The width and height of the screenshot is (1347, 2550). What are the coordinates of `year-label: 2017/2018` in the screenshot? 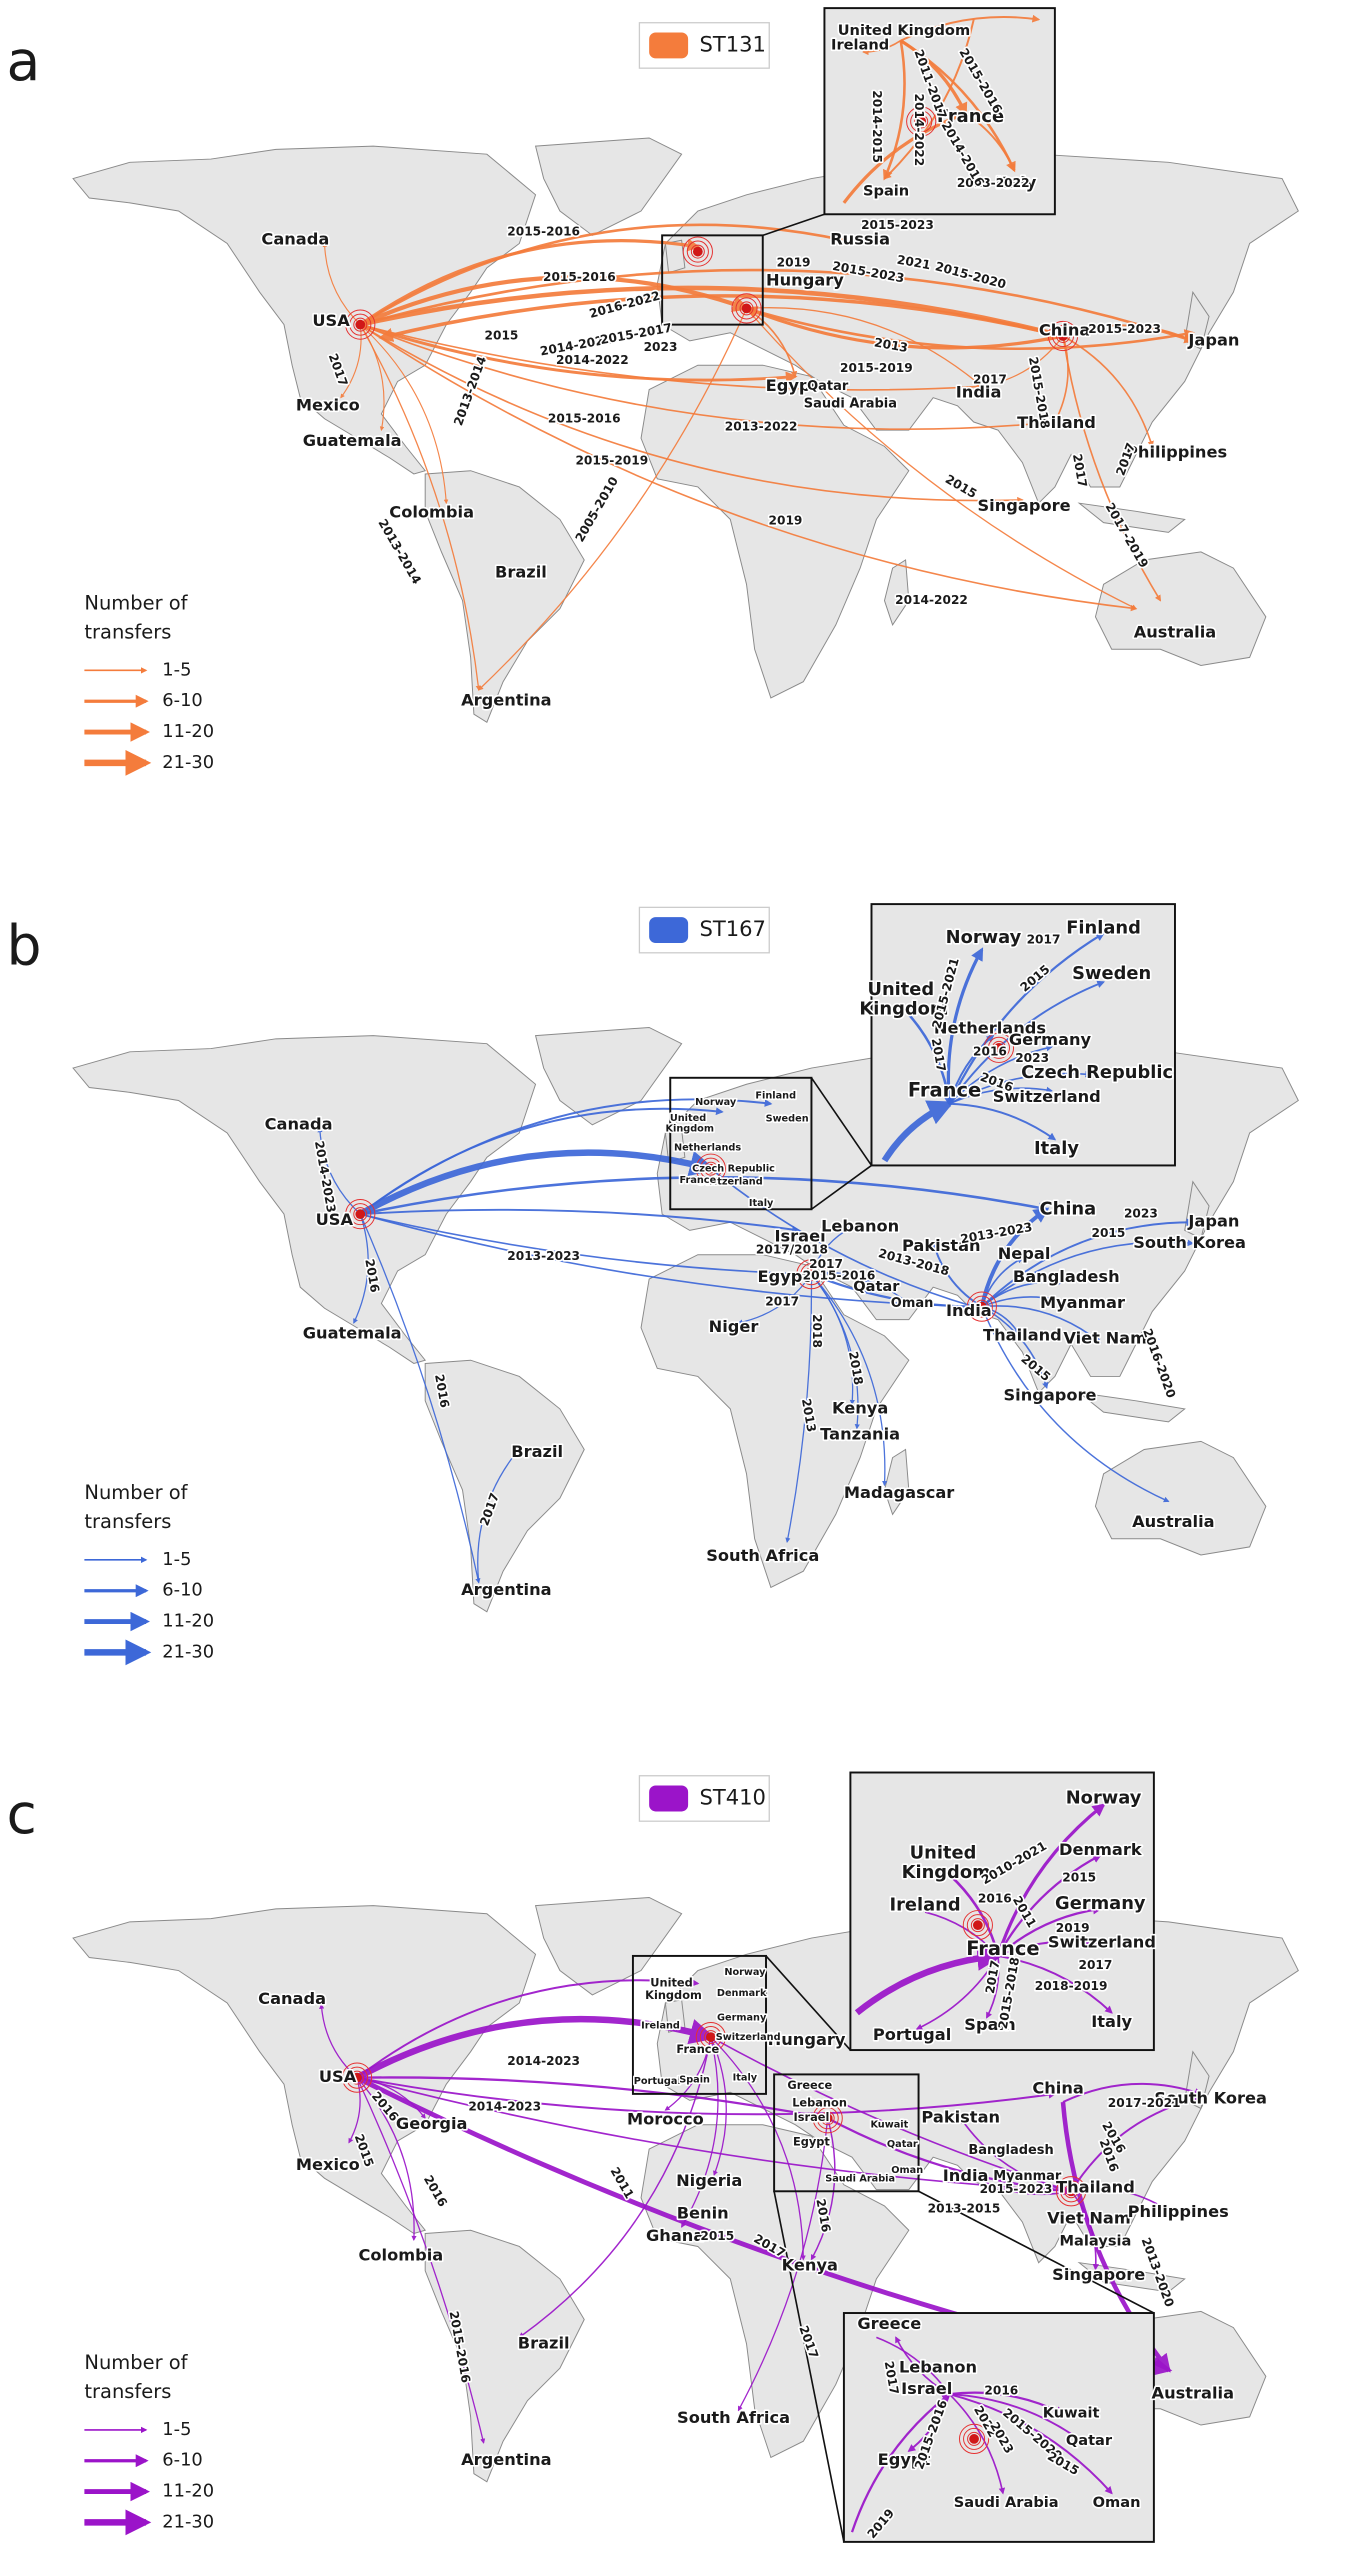 It's located at (792, 1249).